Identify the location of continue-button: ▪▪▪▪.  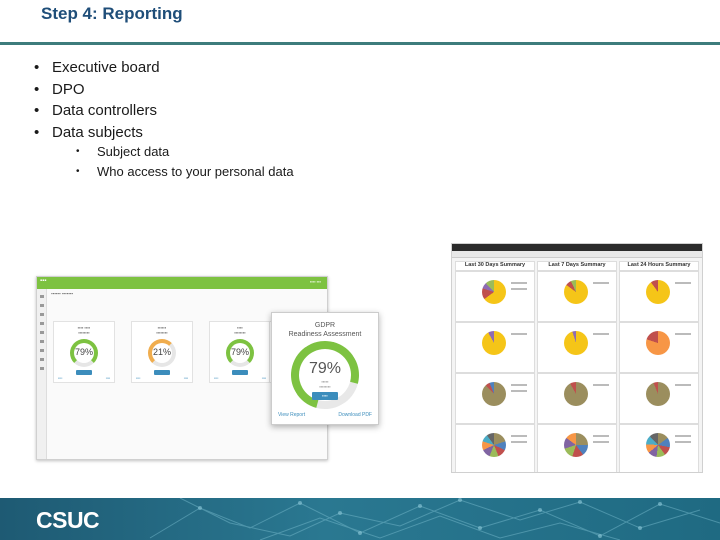
(325, 396).